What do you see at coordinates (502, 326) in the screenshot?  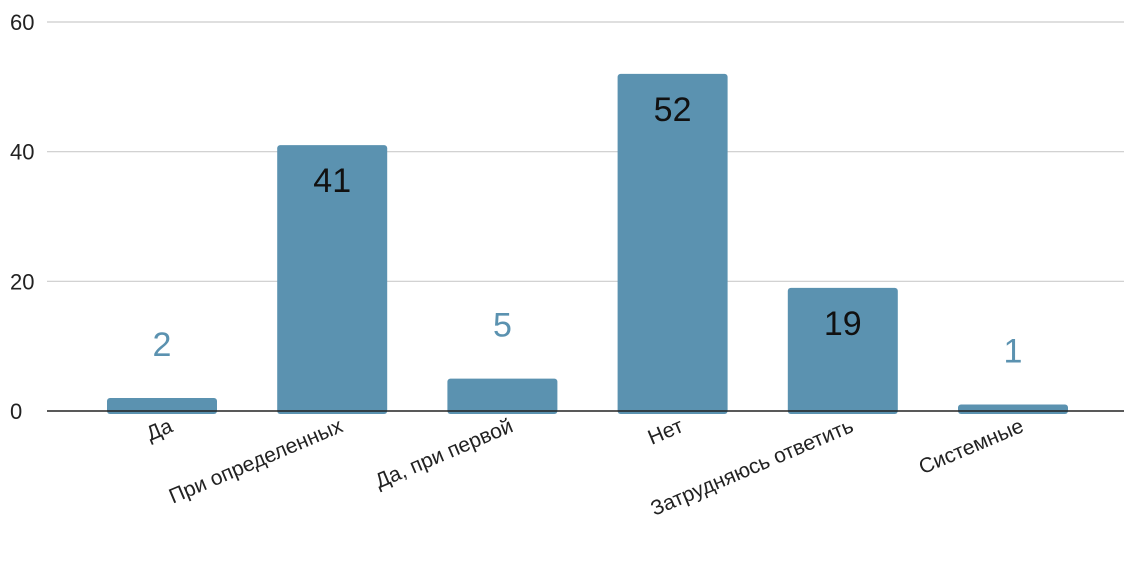 I see `data-label: 5` at bounding box center [502, 326].